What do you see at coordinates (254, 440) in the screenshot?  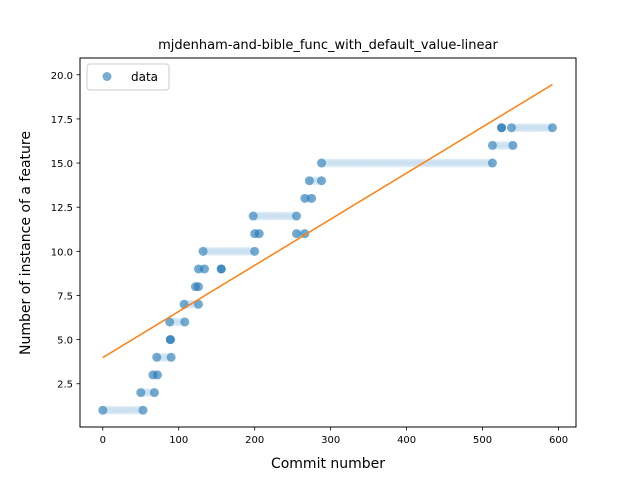 I see `x-tick-label: 200` at bounding box center [254, 440].